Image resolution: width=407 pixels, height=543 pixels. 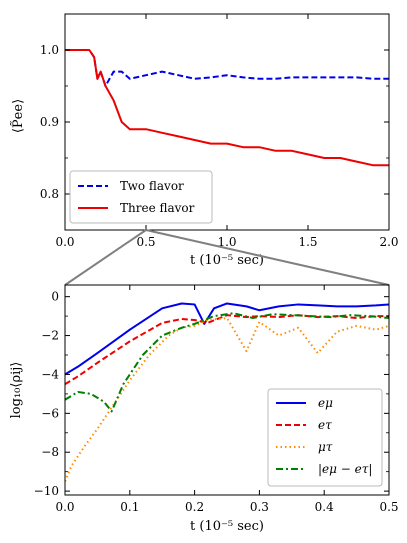 What do you see at coordinates (157, 208) in the screenshot?
I see `legend-text-three-flavor: Three flavor` at bounding box center [157, 208].